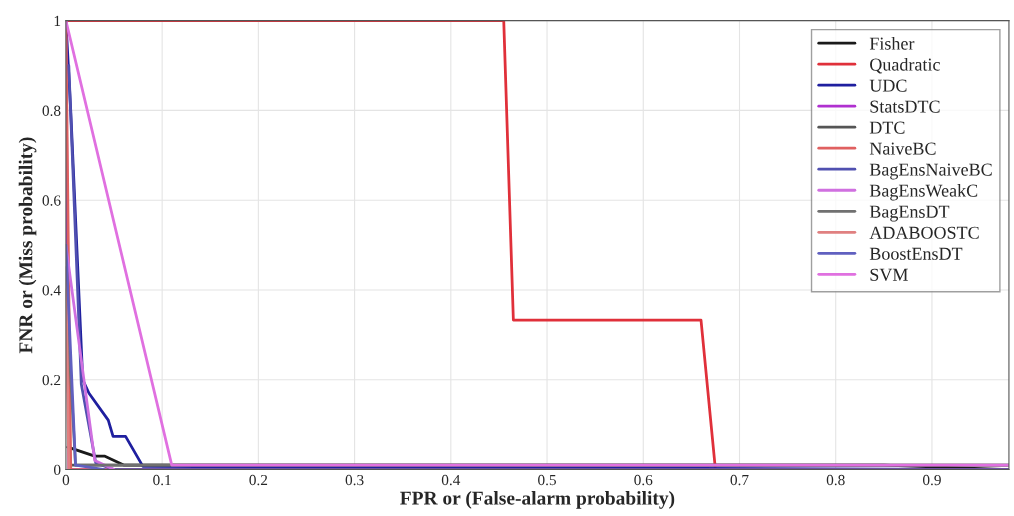 This screenshot has height=516, width=1014. What do you see at coordinates (930, 171) in the screenshot?
I see `legend-label: BagEnsNaiveBC` at bounding box center [930, 171].